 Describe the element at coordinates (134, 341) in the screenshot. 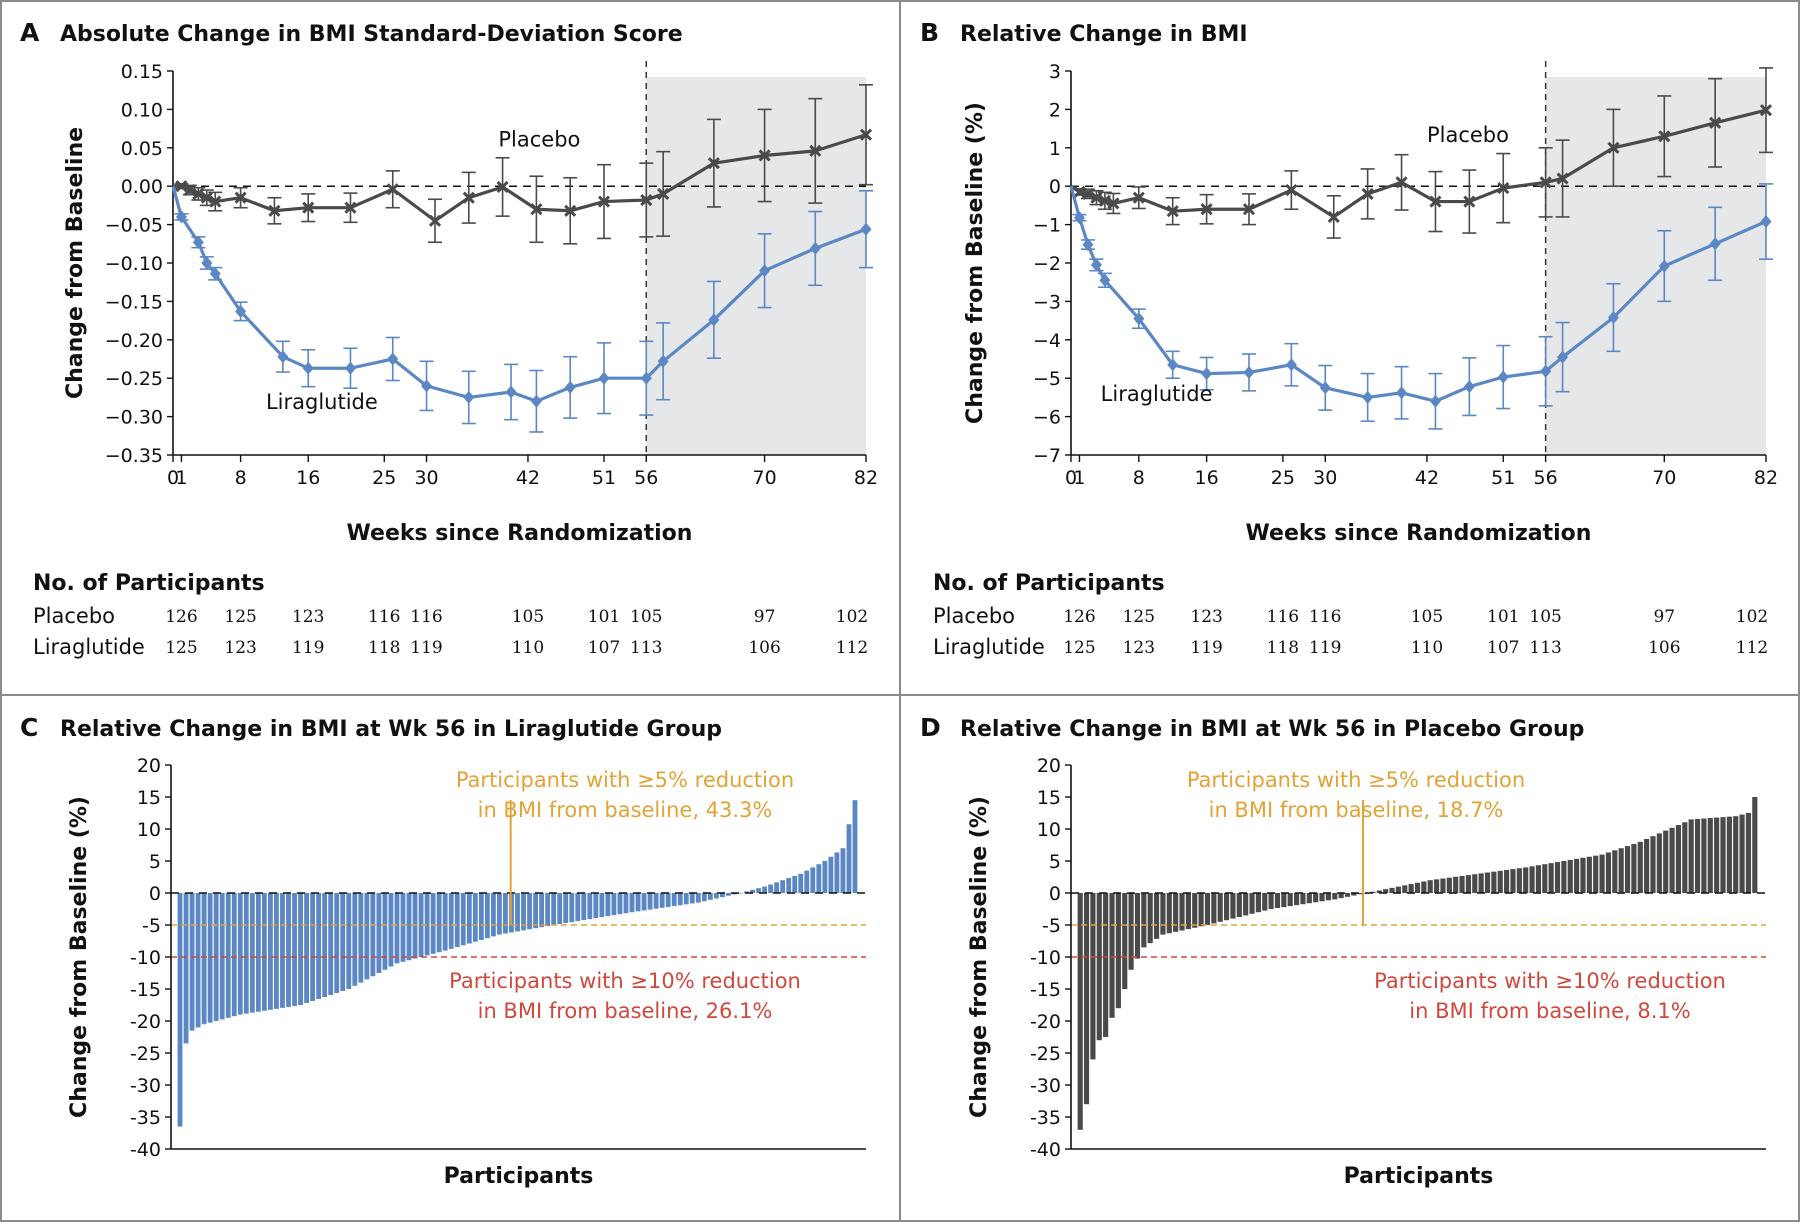

I see `y-tick-label: −0.20` at that location.